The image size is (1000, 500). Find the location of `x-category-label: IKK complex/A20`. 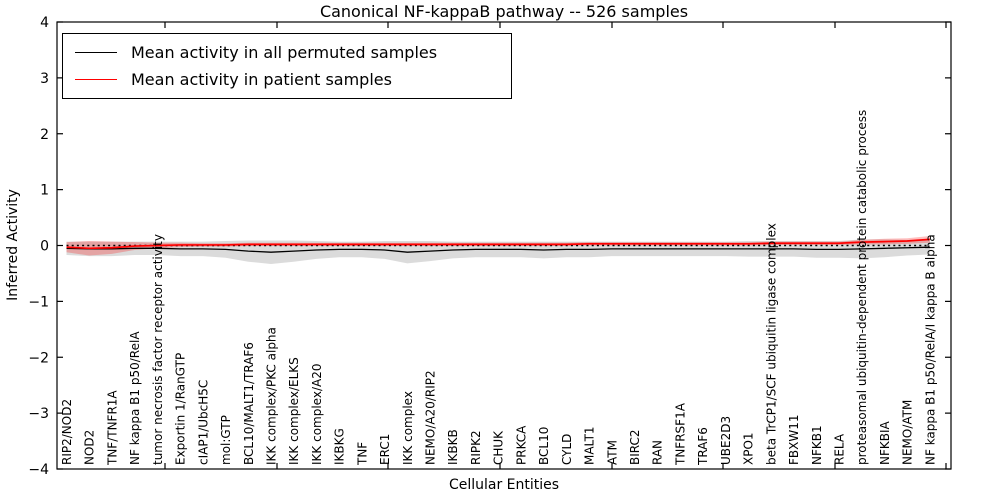

x-category-label: IKK complex/A20 is located at coordinates (317, 414).